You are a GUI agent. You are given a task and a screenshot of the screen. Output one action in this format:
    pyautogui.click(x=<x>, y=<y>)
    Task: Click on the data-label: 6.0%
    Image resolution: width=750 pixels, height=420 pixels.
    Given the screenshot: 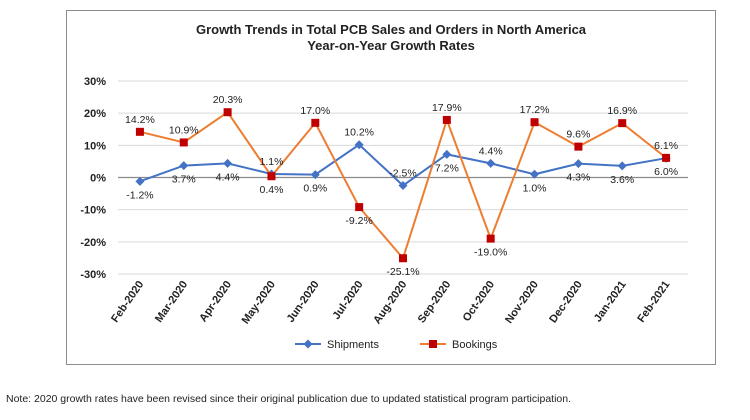 What is the action you would take?
    pyautogui.click(x=666, y=172)
    